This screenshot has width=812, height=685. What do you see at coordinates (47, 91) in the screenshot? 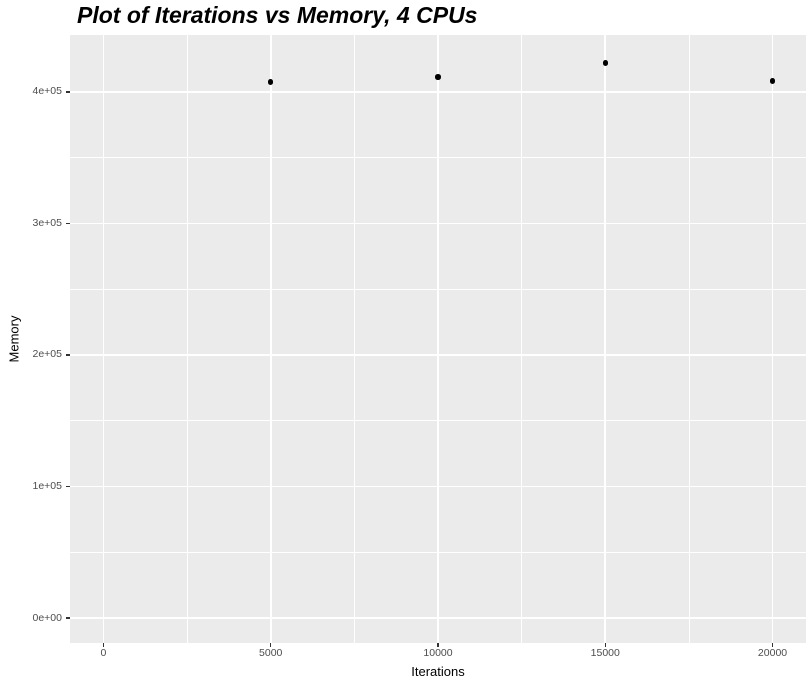
I see `y-tick-label: 4e+05` at bounding box center [47, 91].